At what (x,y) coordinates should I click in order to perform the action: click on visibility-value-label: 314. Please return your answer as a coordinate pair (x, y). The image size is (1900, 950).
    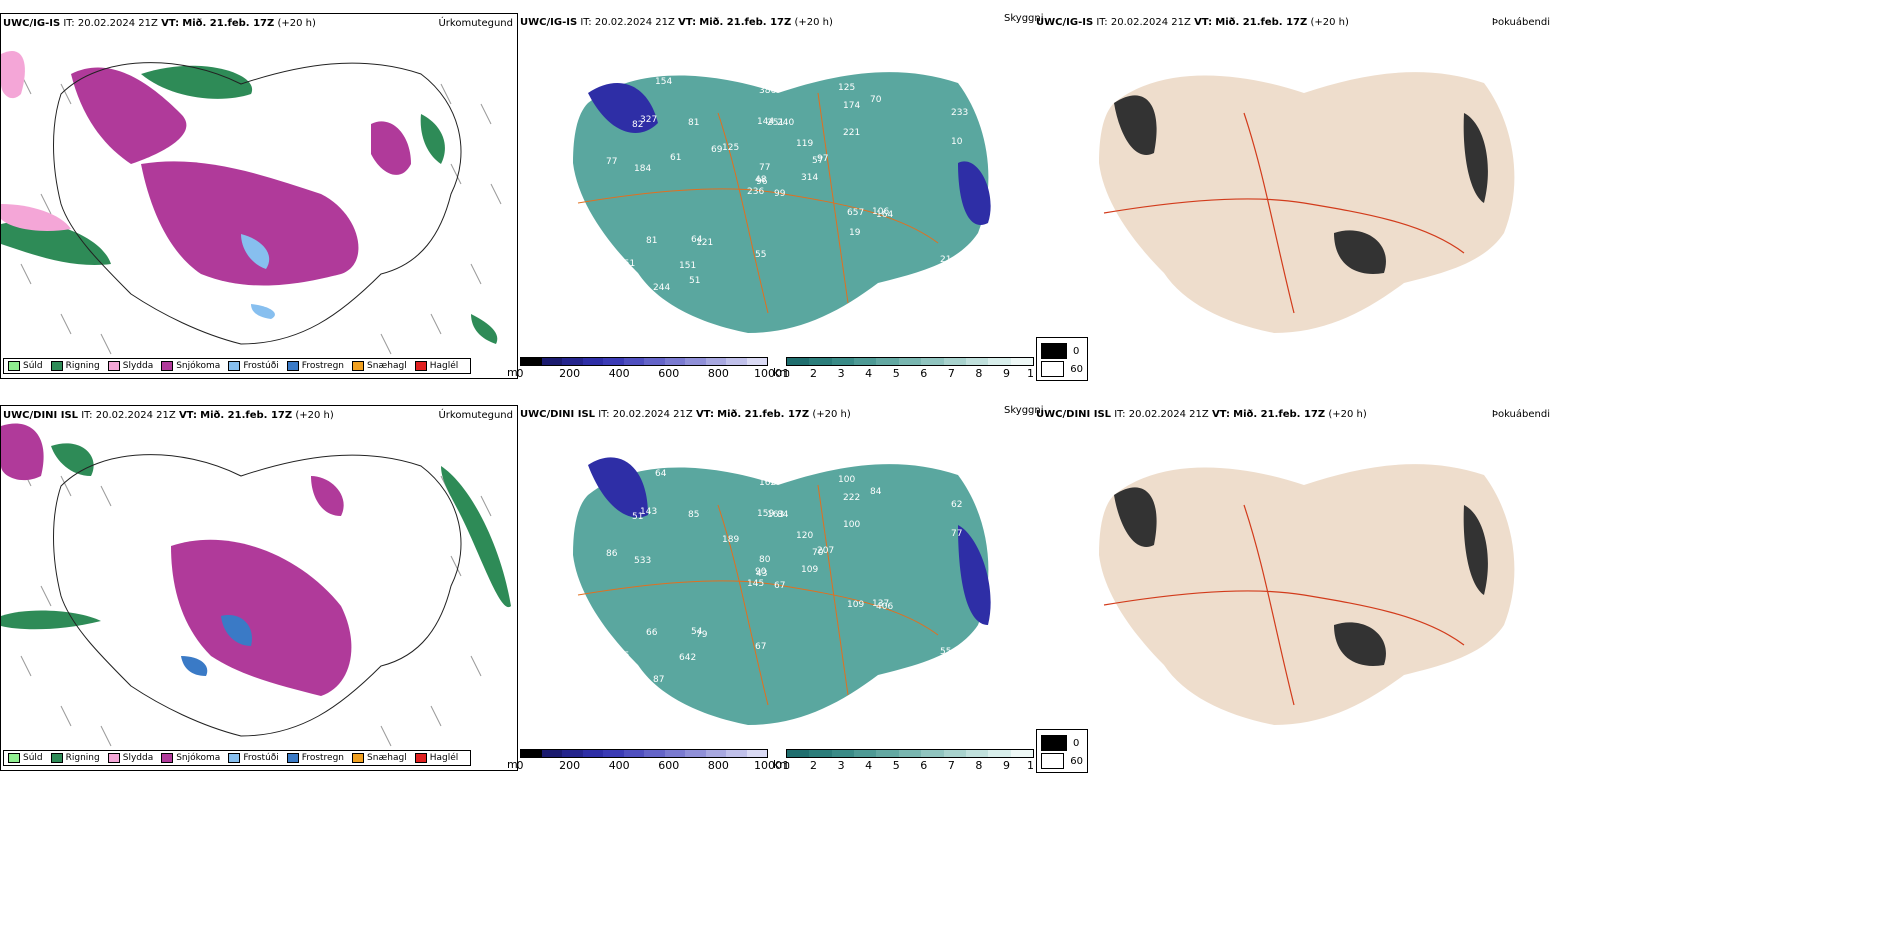
    Looking at the image, I should click on (809, 178).